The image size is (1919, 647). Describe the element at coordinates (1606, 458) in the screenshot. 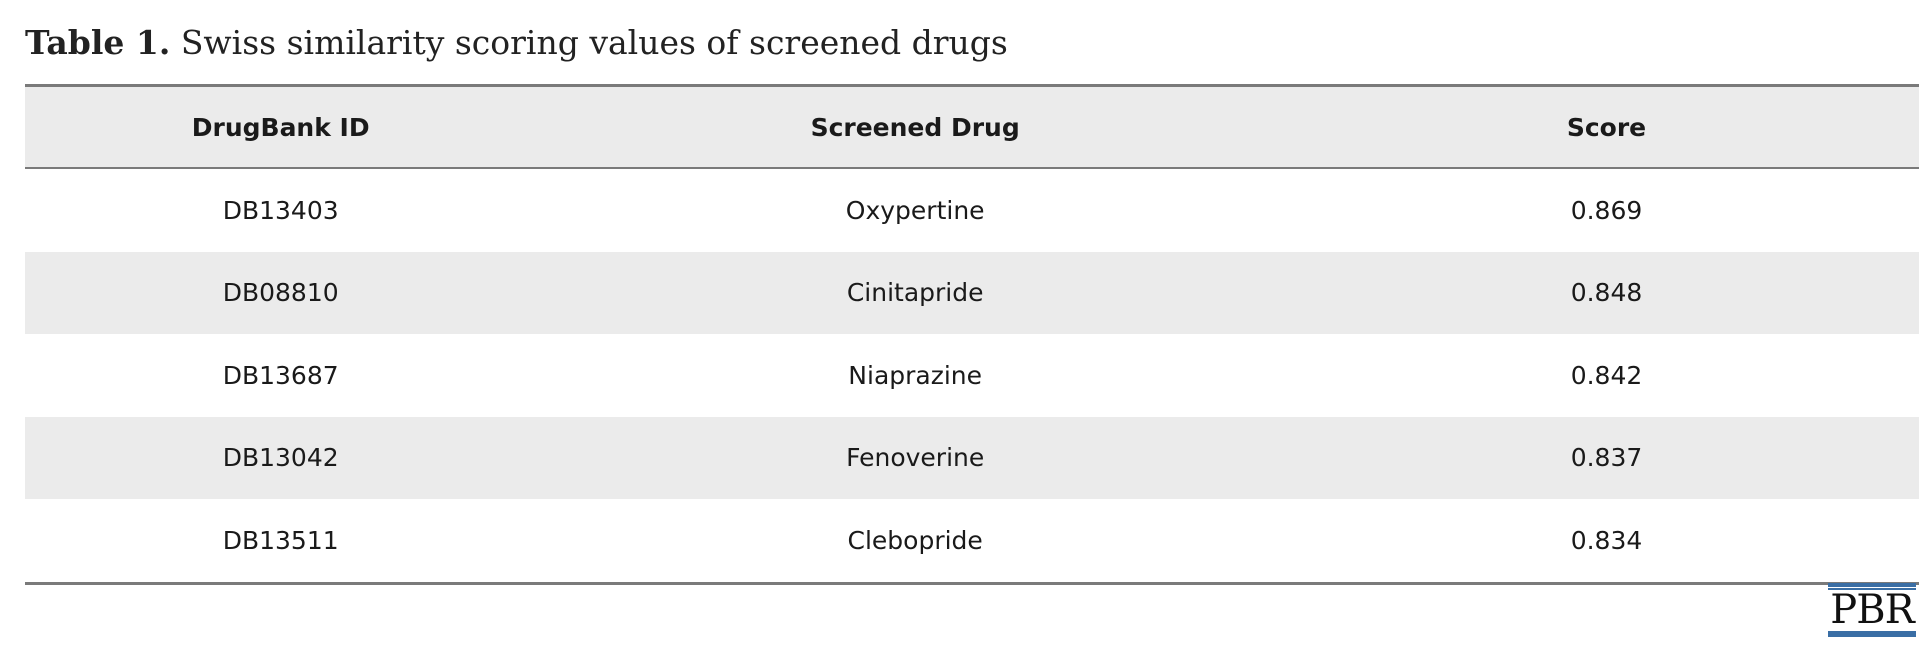

I see `cell-score: 0.837` at that location.